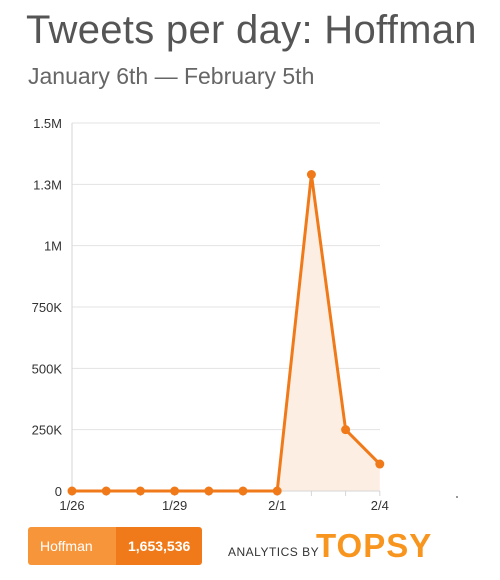  I want to click on y-tick-label: 1.3M, so click(47, 184).